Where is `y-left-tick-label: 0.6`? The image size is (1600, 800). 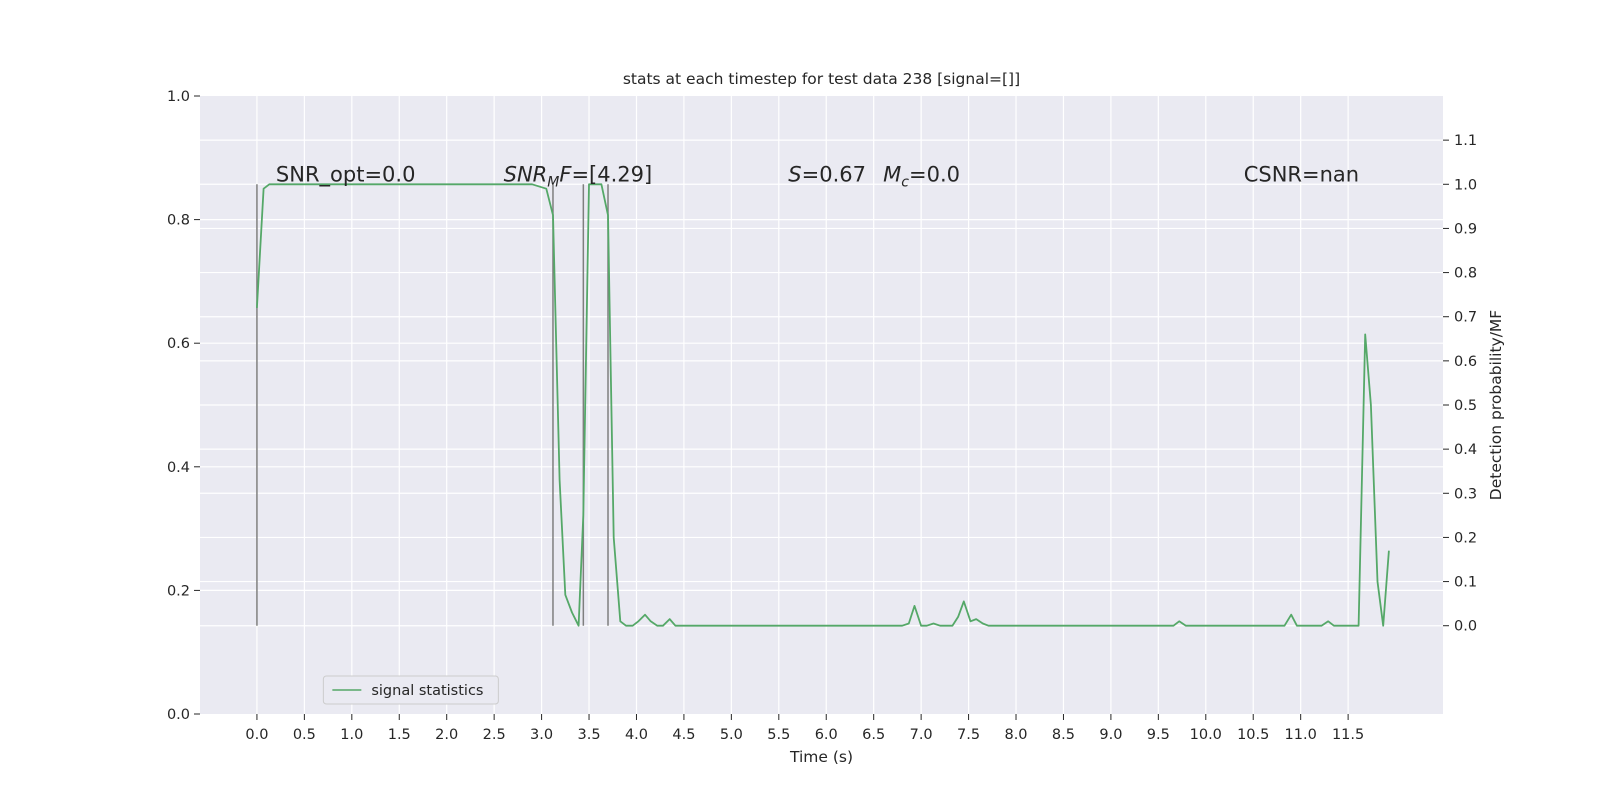 y-left-tick-label: 0.6 is located at coordinates (178, 344).